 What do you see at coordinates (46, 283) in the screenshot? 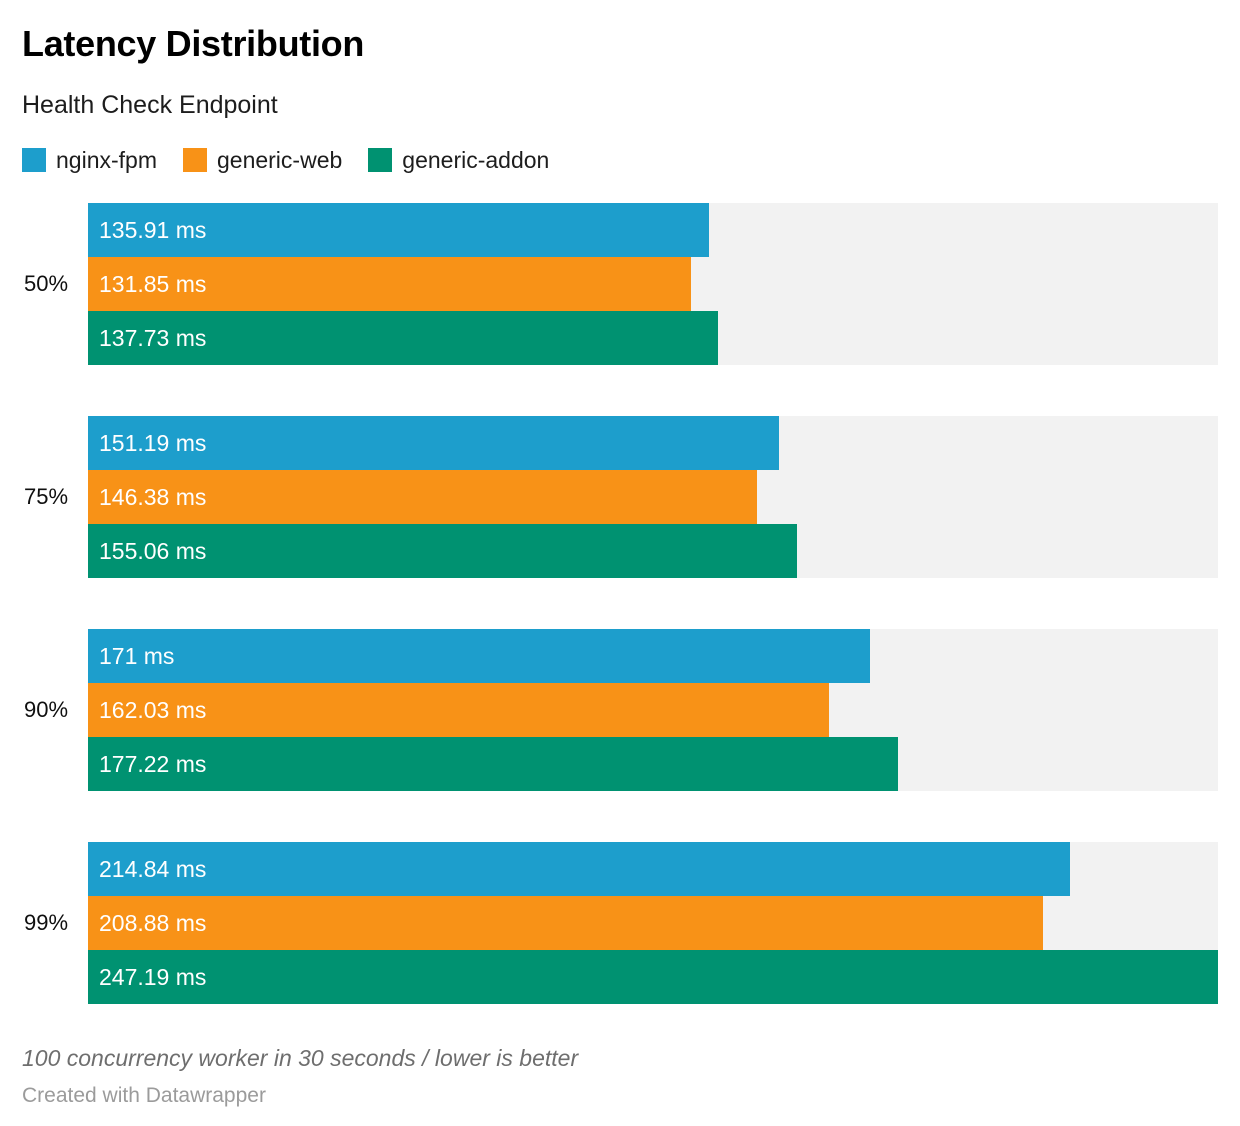
I see `category-label: 50%` at bounding box center [46, 283].